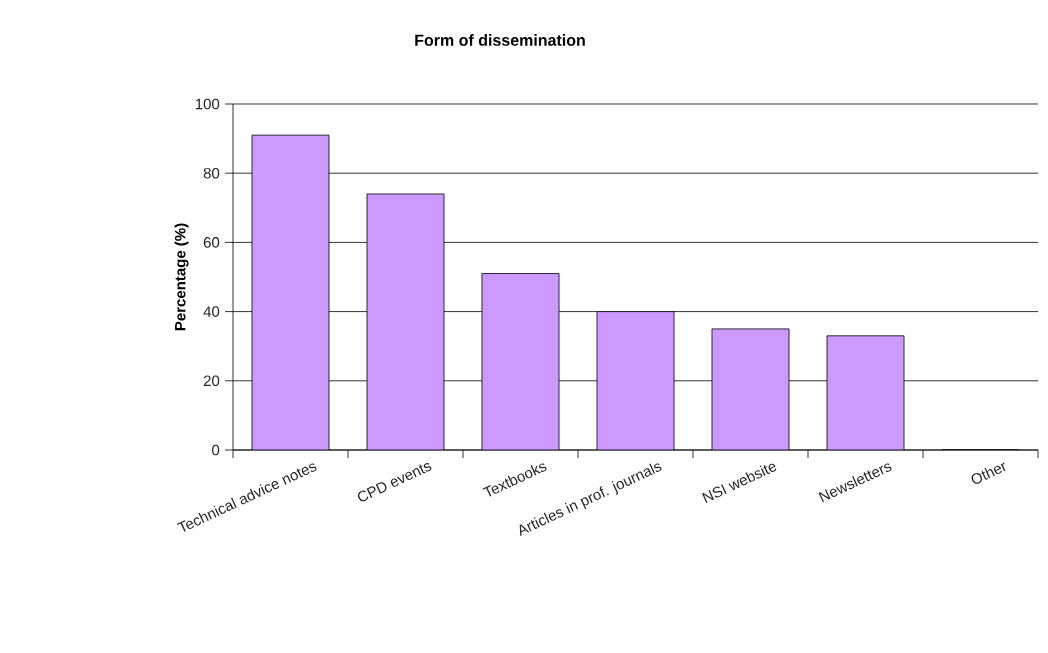  What do you see at coordinates (211, 242) in the screenshot?
I see `y-tick-label: 60` at bounding box center [211, 242].